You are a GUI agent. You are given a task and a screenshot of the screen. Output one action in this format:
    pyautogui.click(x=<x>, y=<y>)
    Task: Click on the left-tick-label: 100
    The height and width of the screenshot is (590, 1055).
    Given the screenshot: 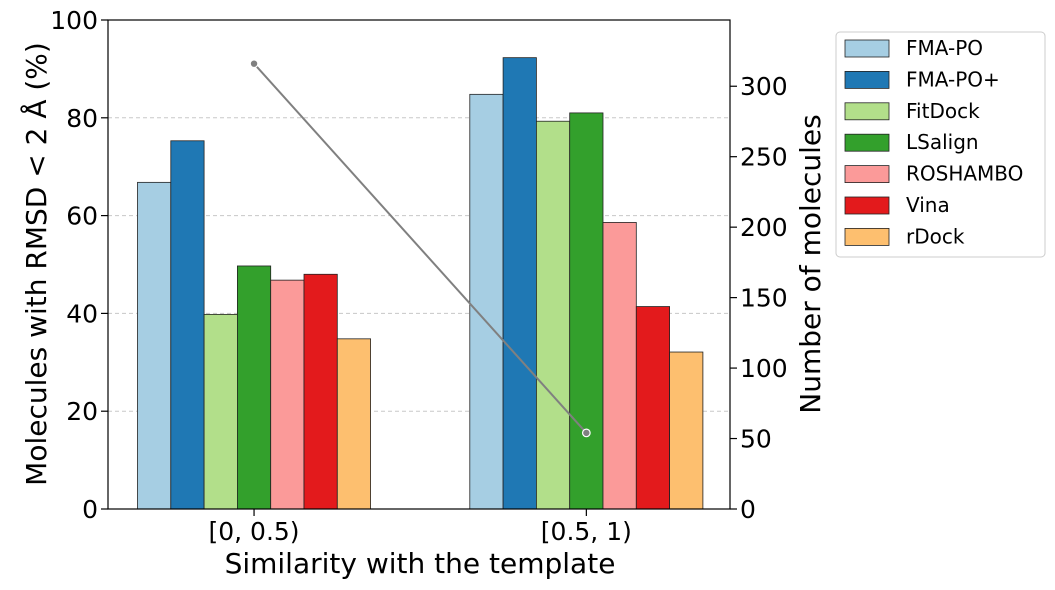 What is the action you would take?
    pyautogui.click(x=74, y=20)
    